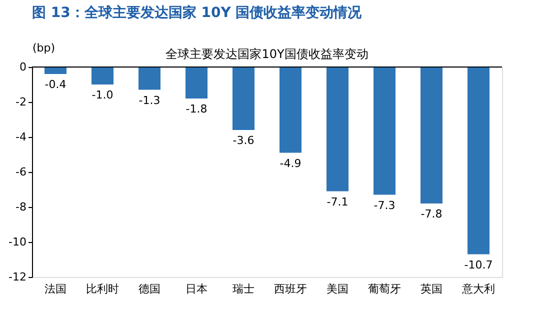 The height and width of the screenshot is (322, 550). What do you see at coordinates (17, 242) in the screenshot?
I see `y-tick-label: -10` at bounding box center [17, 242].